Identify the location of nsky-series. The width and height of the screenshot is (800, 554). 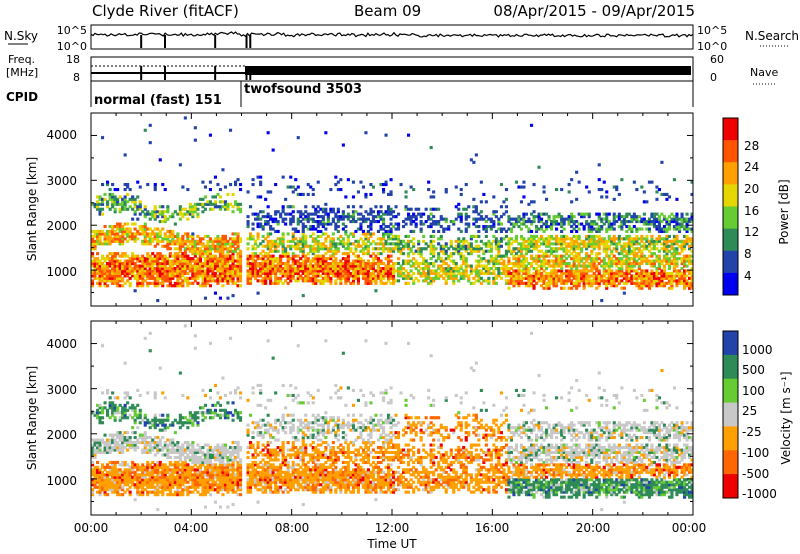
(392, 34).